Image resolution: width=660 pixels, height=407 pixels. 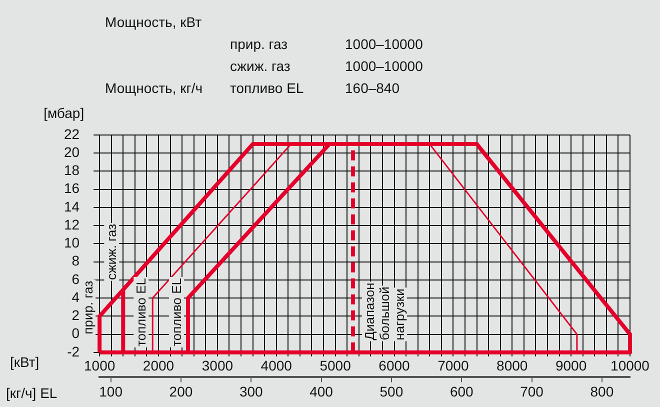 I want to click on text: 160–840, so click(x=372, y=88).